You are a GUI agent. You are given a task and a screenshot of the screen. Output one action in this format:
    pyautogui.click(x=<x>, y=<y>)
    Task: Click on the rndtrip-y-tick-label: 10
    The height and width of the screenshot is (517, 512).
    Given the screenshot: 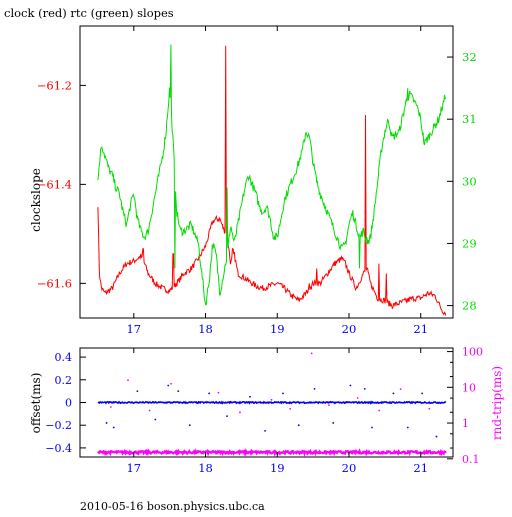 What is the action you would take?
    pyautogui.click(x=469, y=387)
    